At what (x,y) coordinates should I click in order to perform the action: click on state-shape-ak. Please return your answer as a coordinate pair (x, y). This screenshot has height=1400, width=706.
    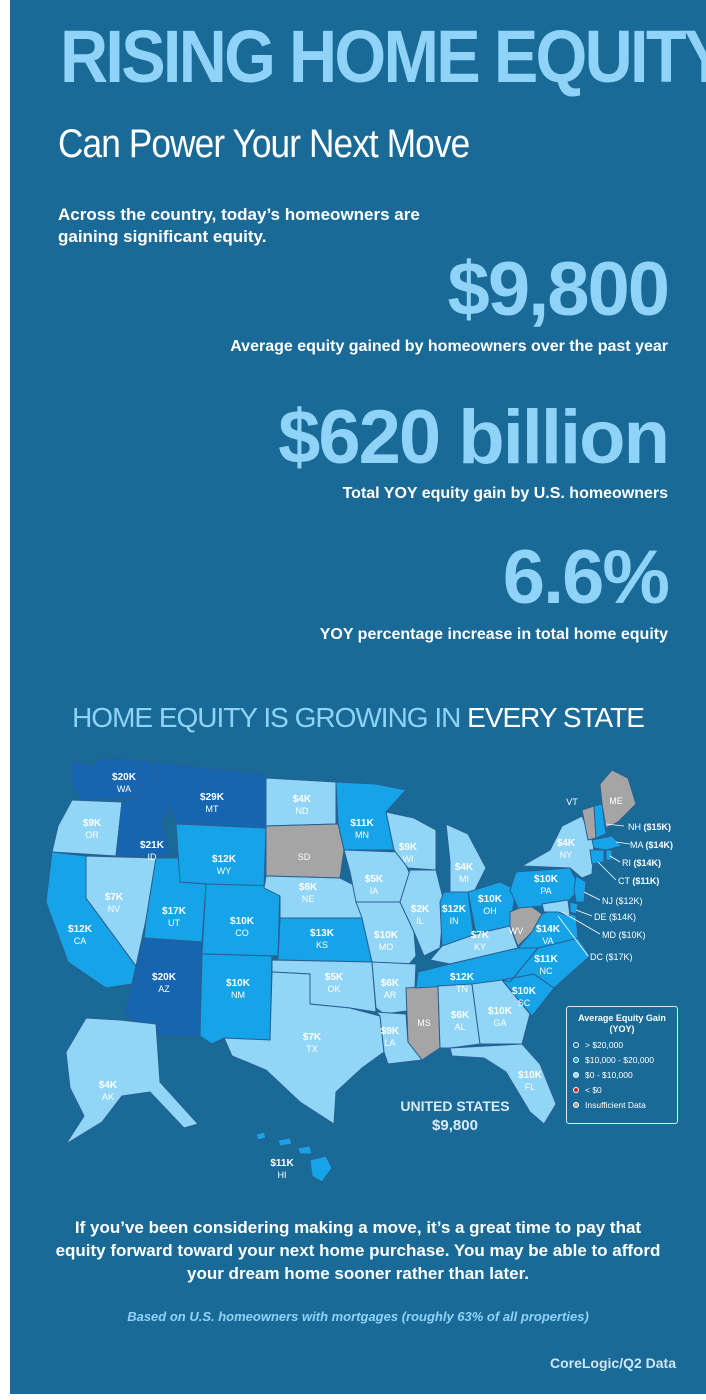
    Looking at the image, I should click on (132, 1081).